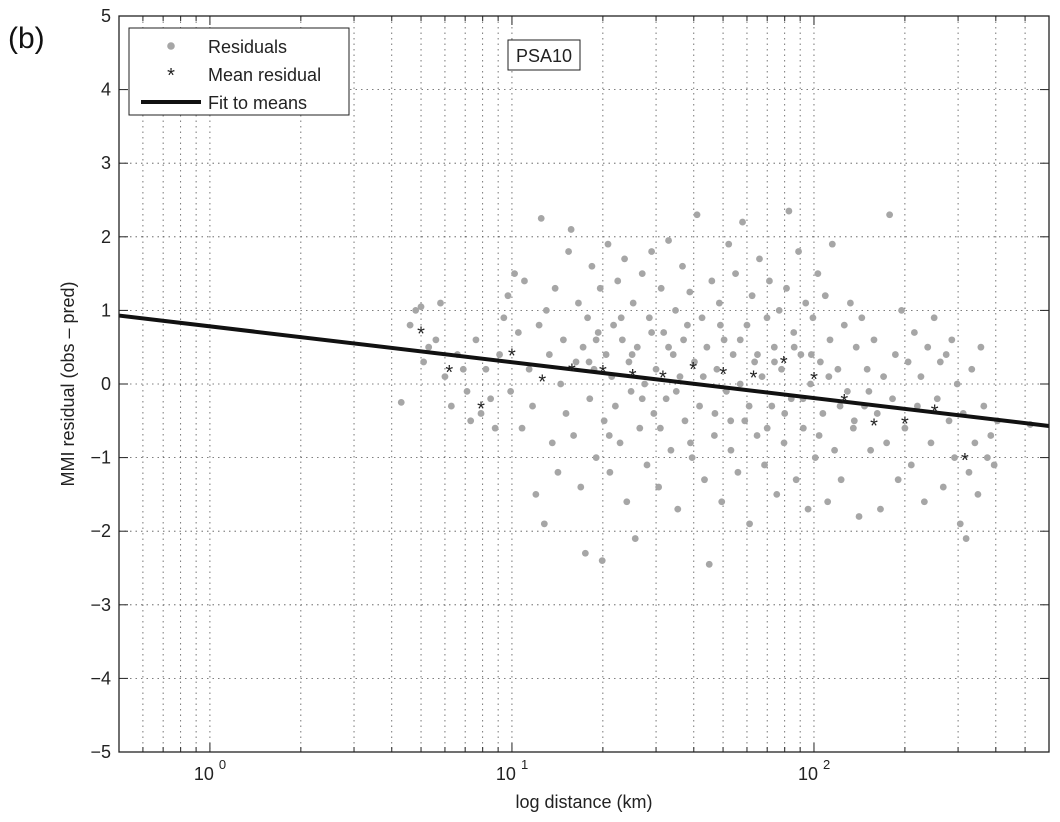  What do you see at coordinates (693, 397) in the screenshot?
I see `mean-markers: * * * * * * * * * * * * * * * * * * *` at bounding box center [693, 397].